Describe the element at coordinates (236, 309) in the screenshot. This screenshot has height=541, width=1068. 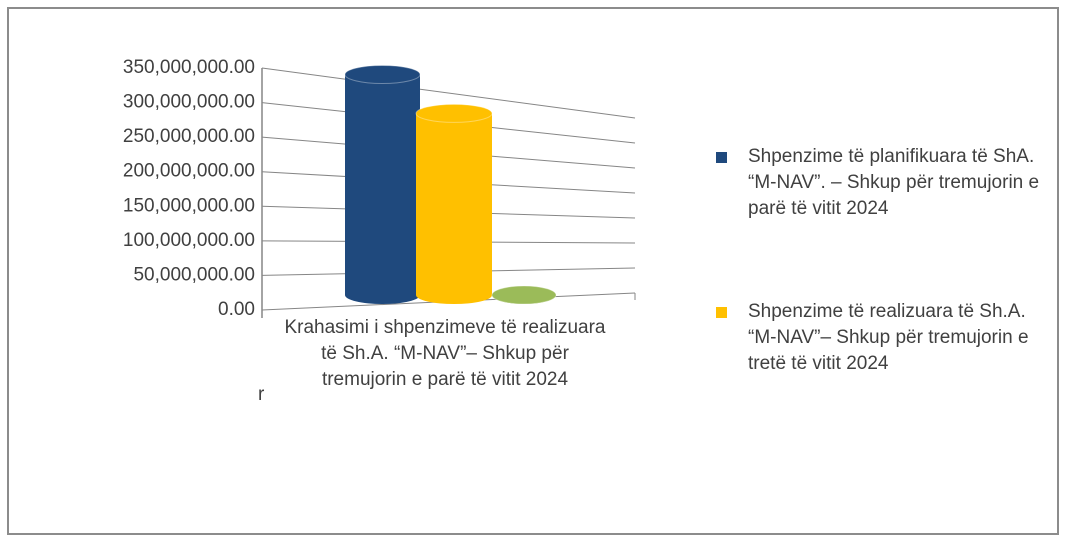
I see `y-tick-label: 0.00` at that location.